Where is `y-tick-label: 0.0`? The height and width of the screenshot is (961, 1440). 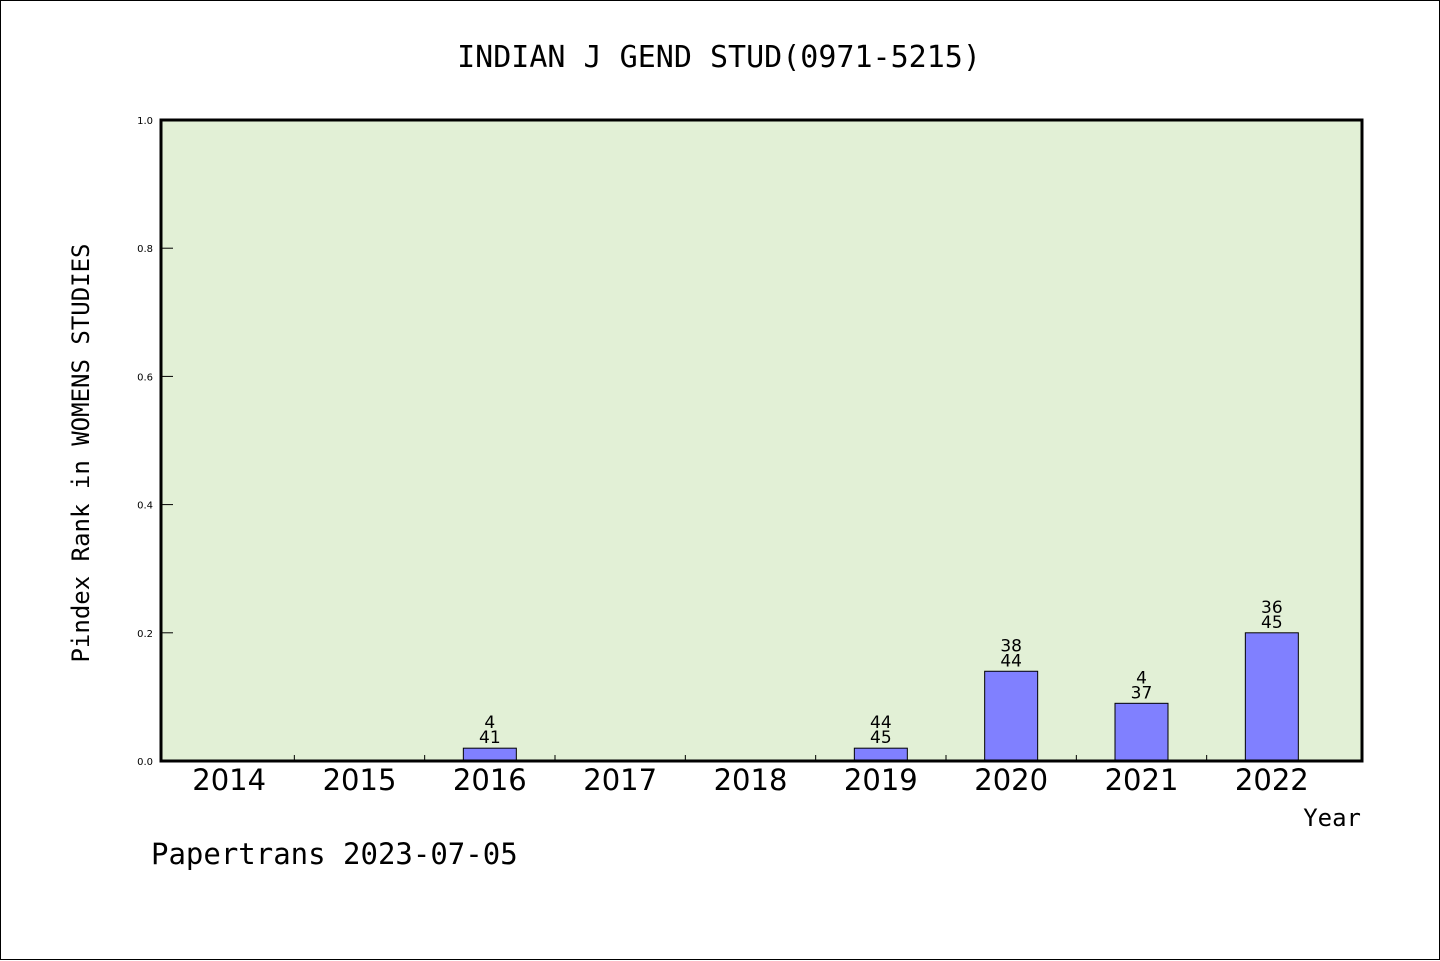
y-tick-label: 0.0 is located at coordinates (145, 762).